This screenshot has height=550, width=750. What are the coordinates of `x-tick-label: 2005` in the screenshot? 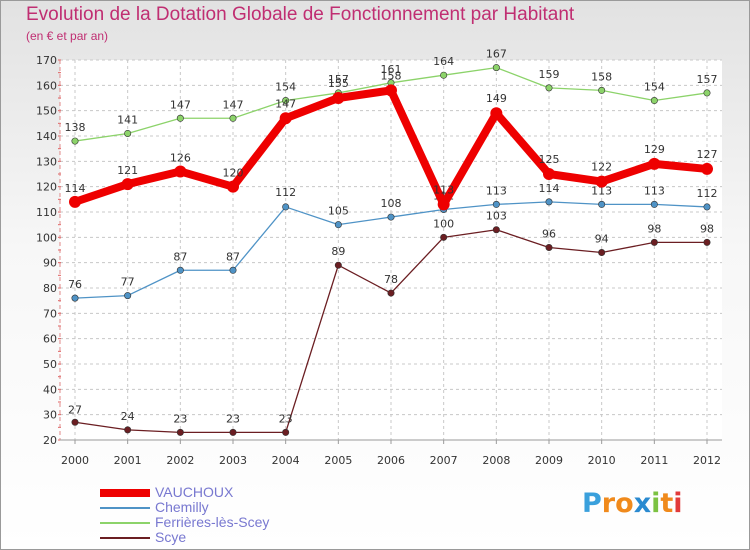 It's located at (338, 460).